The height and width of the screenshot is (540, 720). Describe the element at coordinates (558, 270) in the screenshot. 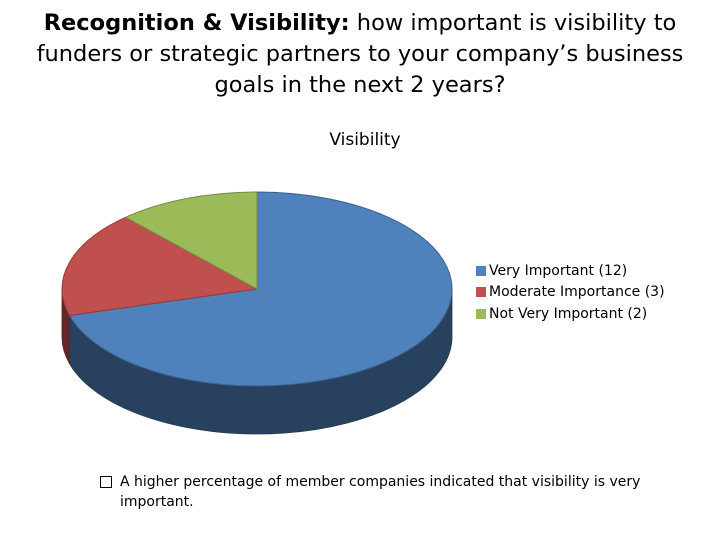

I see `legend-label-very-important: Very Important (12)` at that location.